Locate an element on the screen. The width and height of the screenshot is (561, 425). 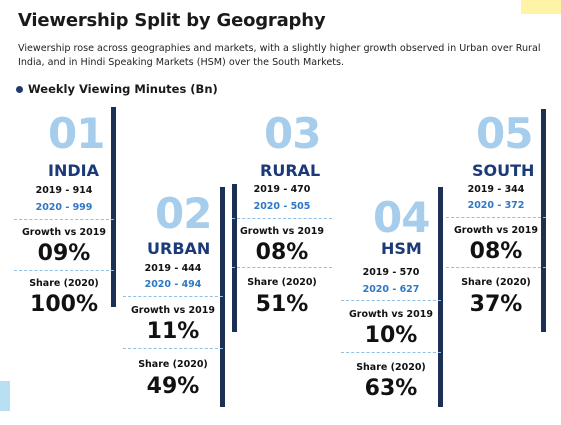
year-2020-value: 2020 - 505 is located at coordinates (282, 206).